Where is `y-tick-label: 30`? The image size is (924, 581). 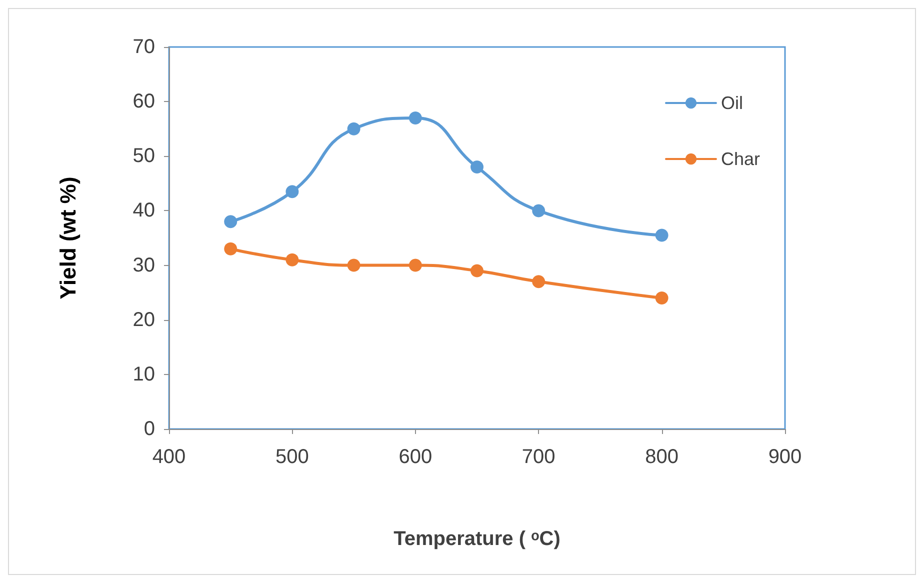
y-tick-label: 30 is located at coordinates (143, 265).